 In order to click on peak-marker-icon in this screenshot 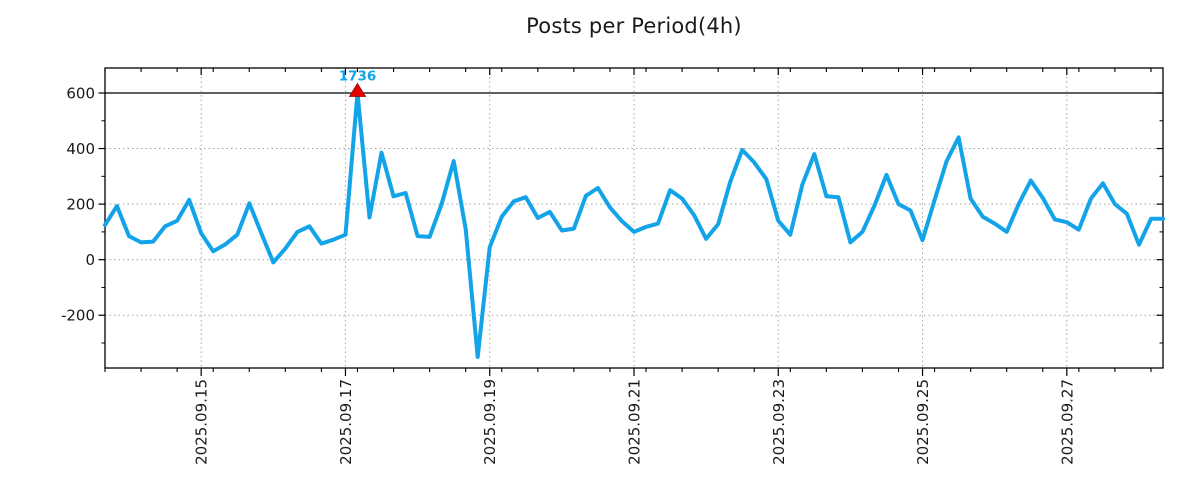, I will do `click(357, 89)`.